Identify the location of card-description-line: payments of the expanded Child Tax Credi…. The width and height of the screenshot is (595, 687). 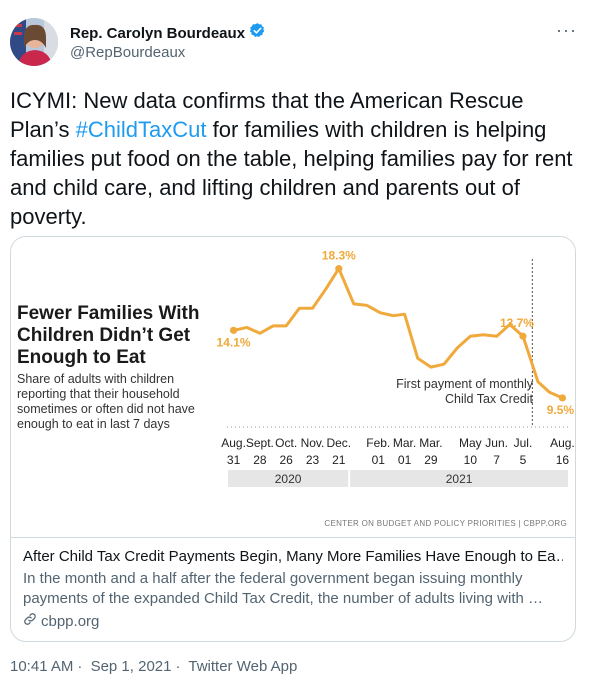
(283, 598).